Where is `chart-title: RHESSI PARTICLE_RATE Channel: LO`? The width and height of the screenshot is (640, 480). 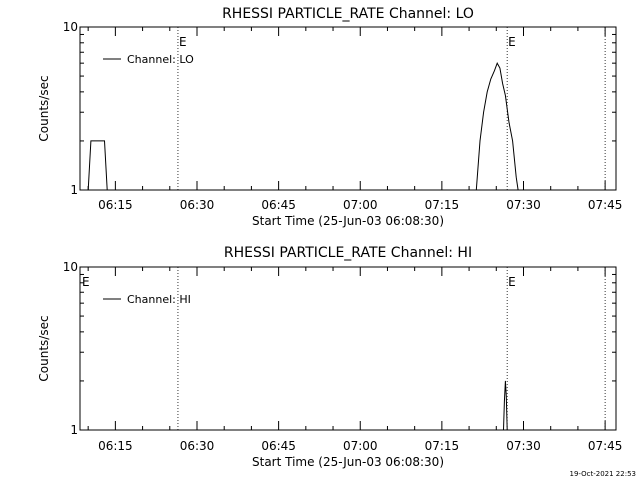
chart-title: RHESSI PARTICLE_RATE Channel: LO is located at coordinates (348, 14).